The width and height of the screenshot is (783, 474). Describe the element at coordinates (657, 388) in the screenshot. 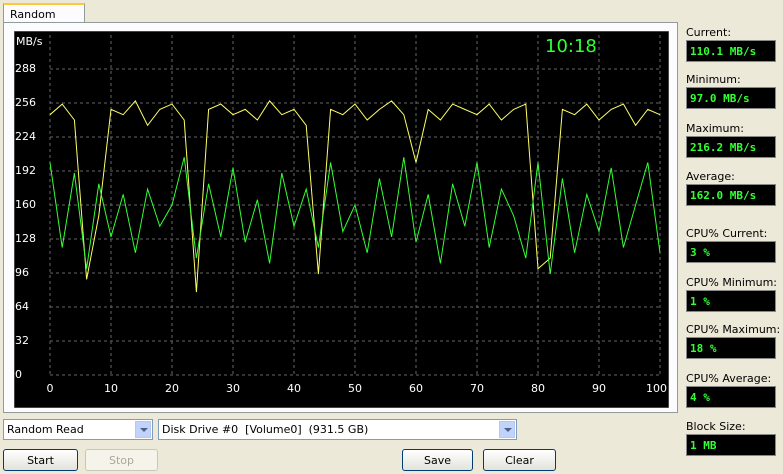

I see `x-tick-label: 100 %` at that location.